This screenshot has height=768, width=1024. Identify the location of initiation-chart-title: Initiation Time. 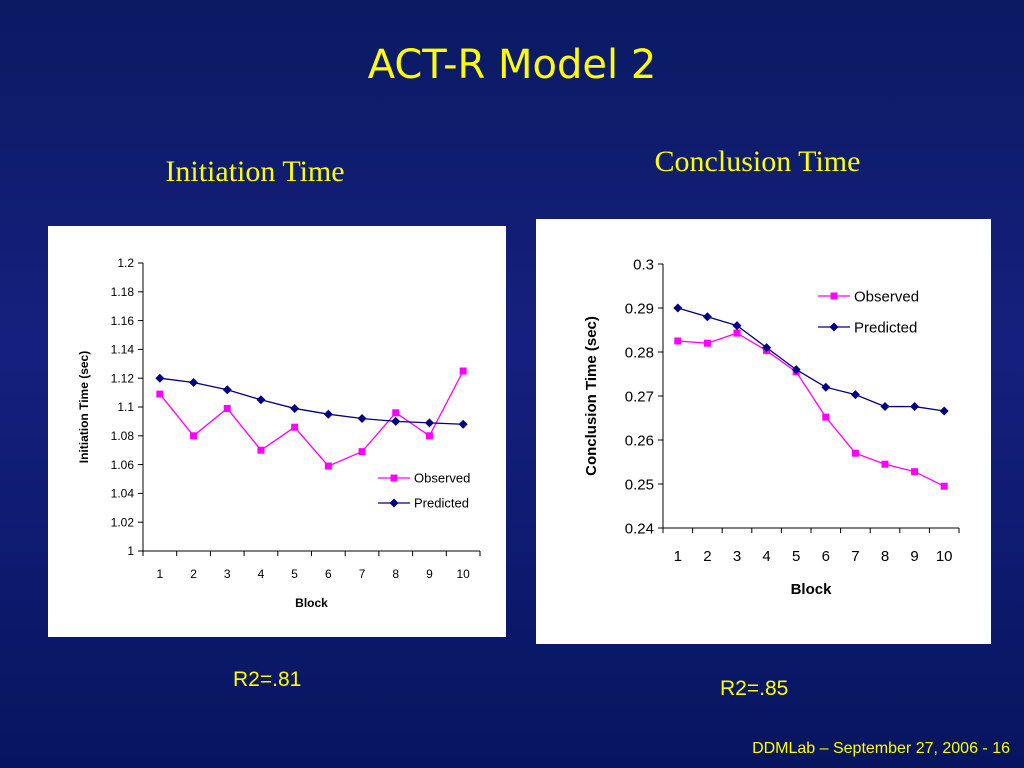
(255, 171).